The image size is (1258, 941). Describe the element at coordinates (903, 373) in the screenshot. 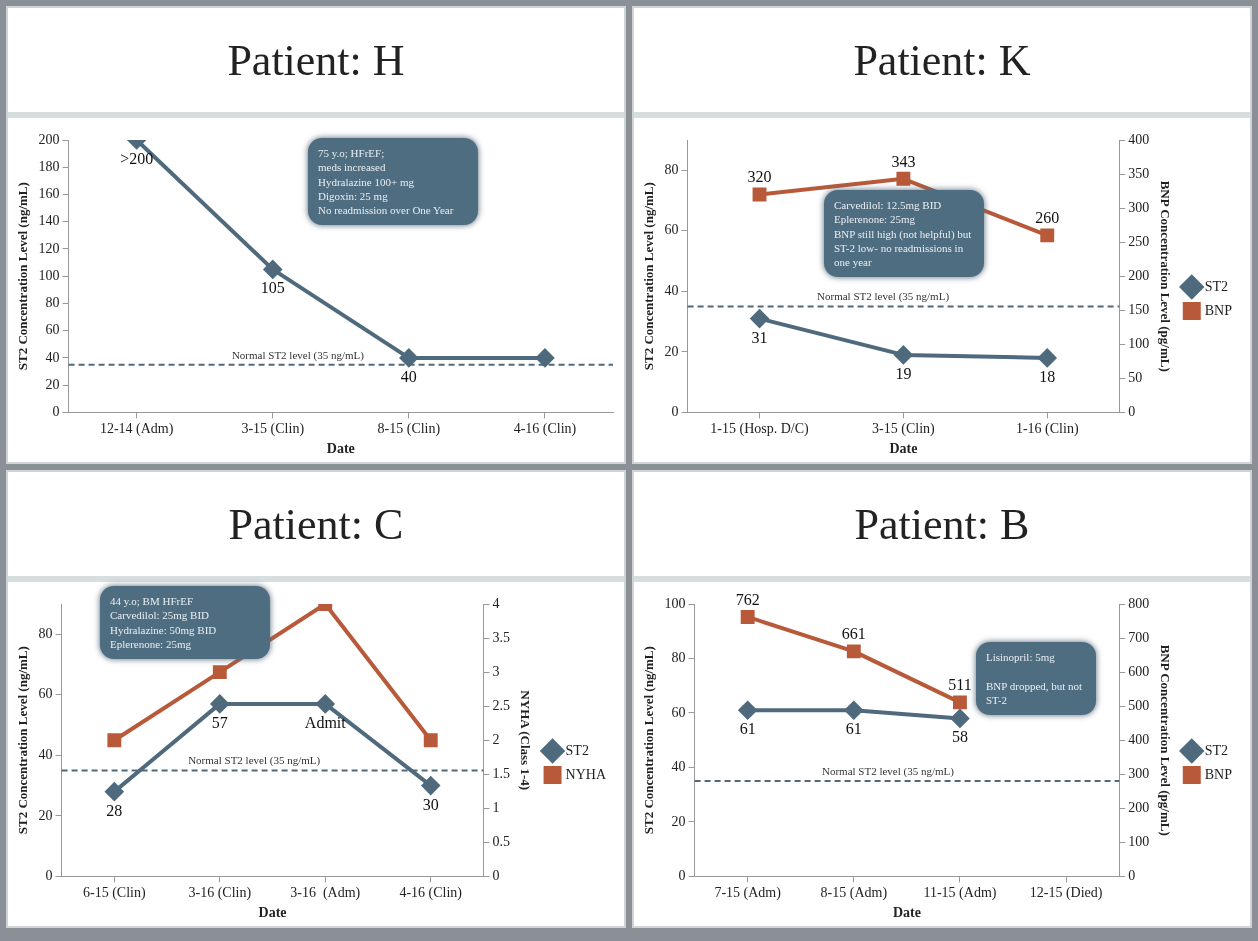

I see `data-label: 19` at that location.